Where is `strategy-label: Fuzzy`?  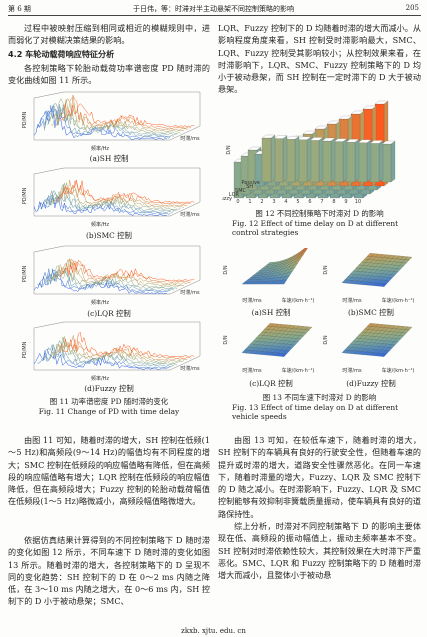 strategy-label: Fuzzy is located at coordinates (227, 199).